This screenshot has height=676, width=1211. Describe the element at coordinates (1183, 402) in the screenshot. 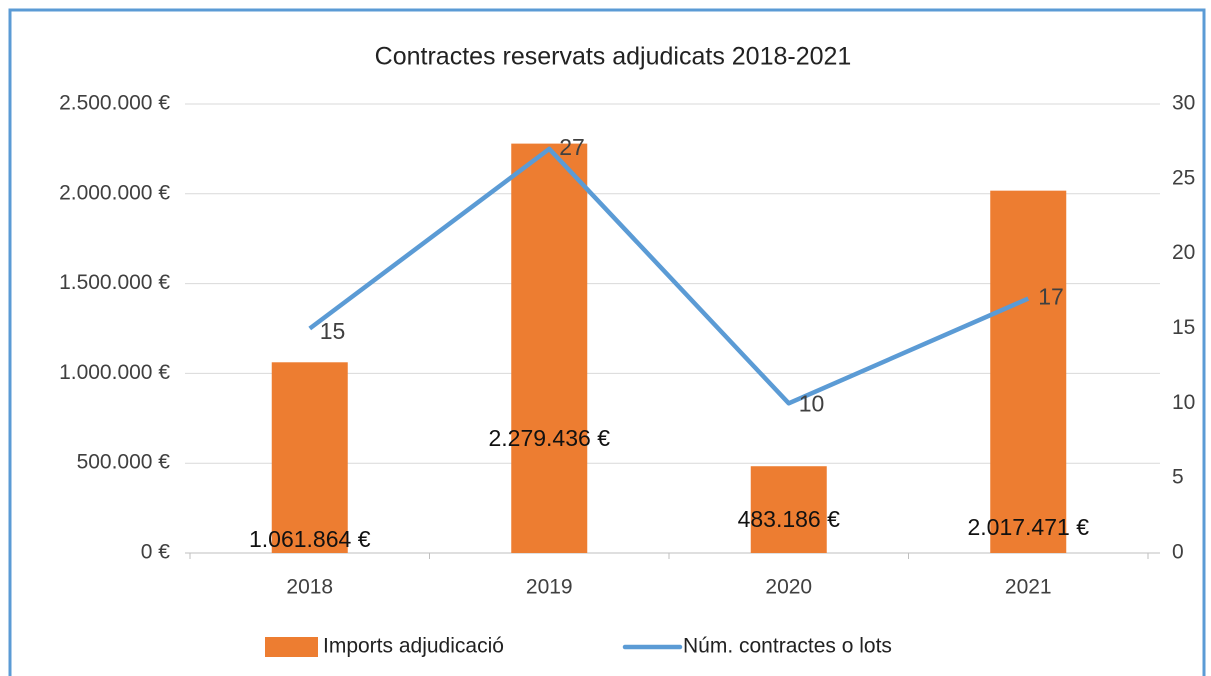

I see `y2-tick-label: 10` at that location.